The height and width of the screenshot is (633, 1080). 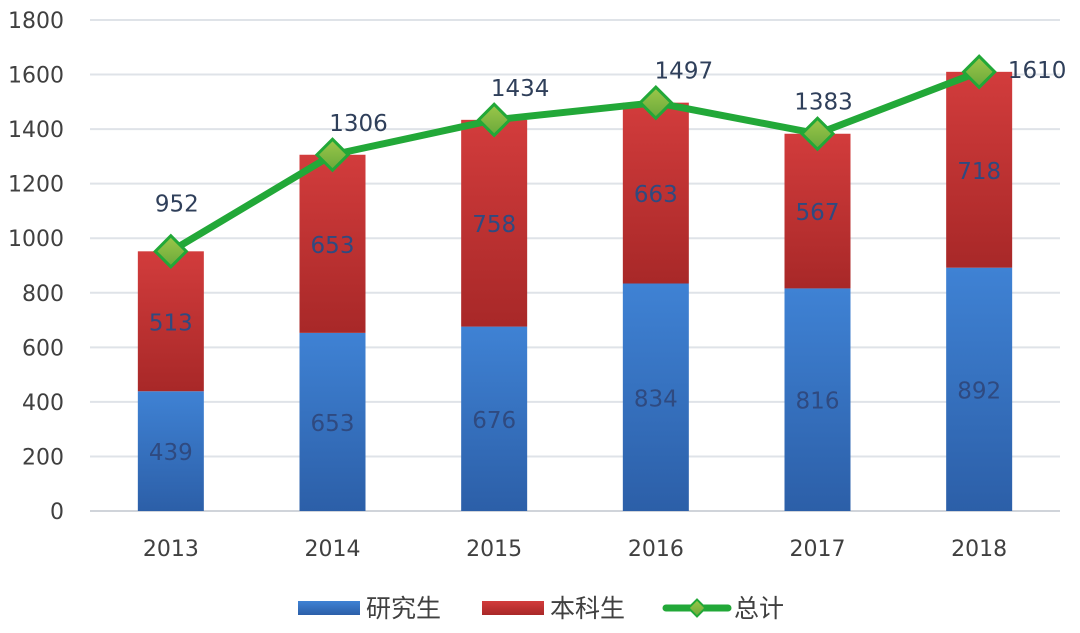 I want to click on y-tick-label: 800, so click(x=43, y=294).